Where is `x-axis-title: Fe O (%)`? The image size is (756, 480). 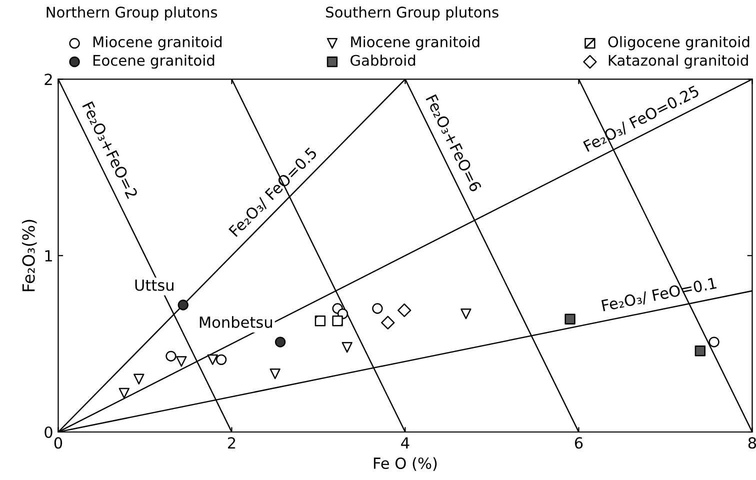
x-axis-title: Fe O (%) is located at coordinates (405, 464).